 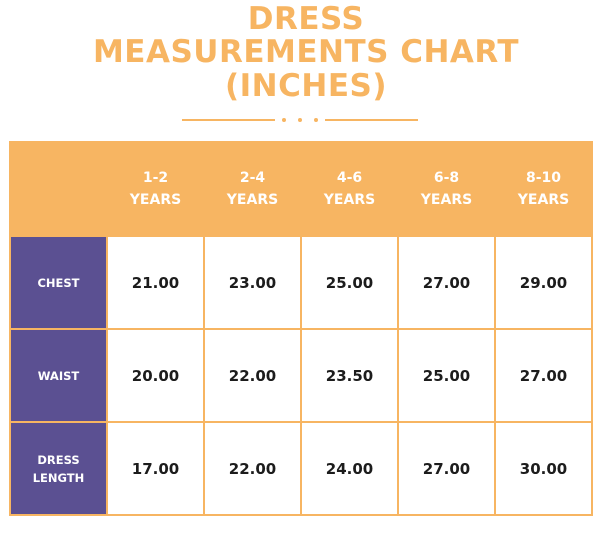 I want to click on row-label: WAIST, so click(x=58, y=375).